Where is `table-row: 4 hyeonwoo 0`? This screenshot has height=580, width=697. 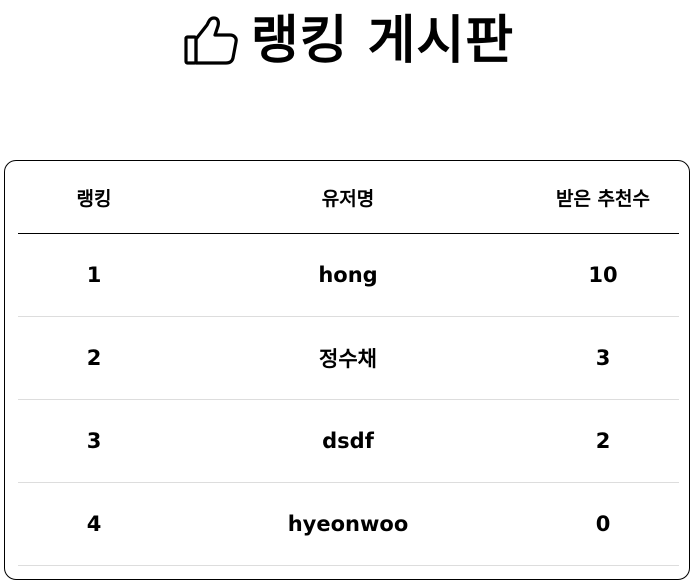
table-row: 4 hyeonwoo 0 is located at coordinates (348, 524).